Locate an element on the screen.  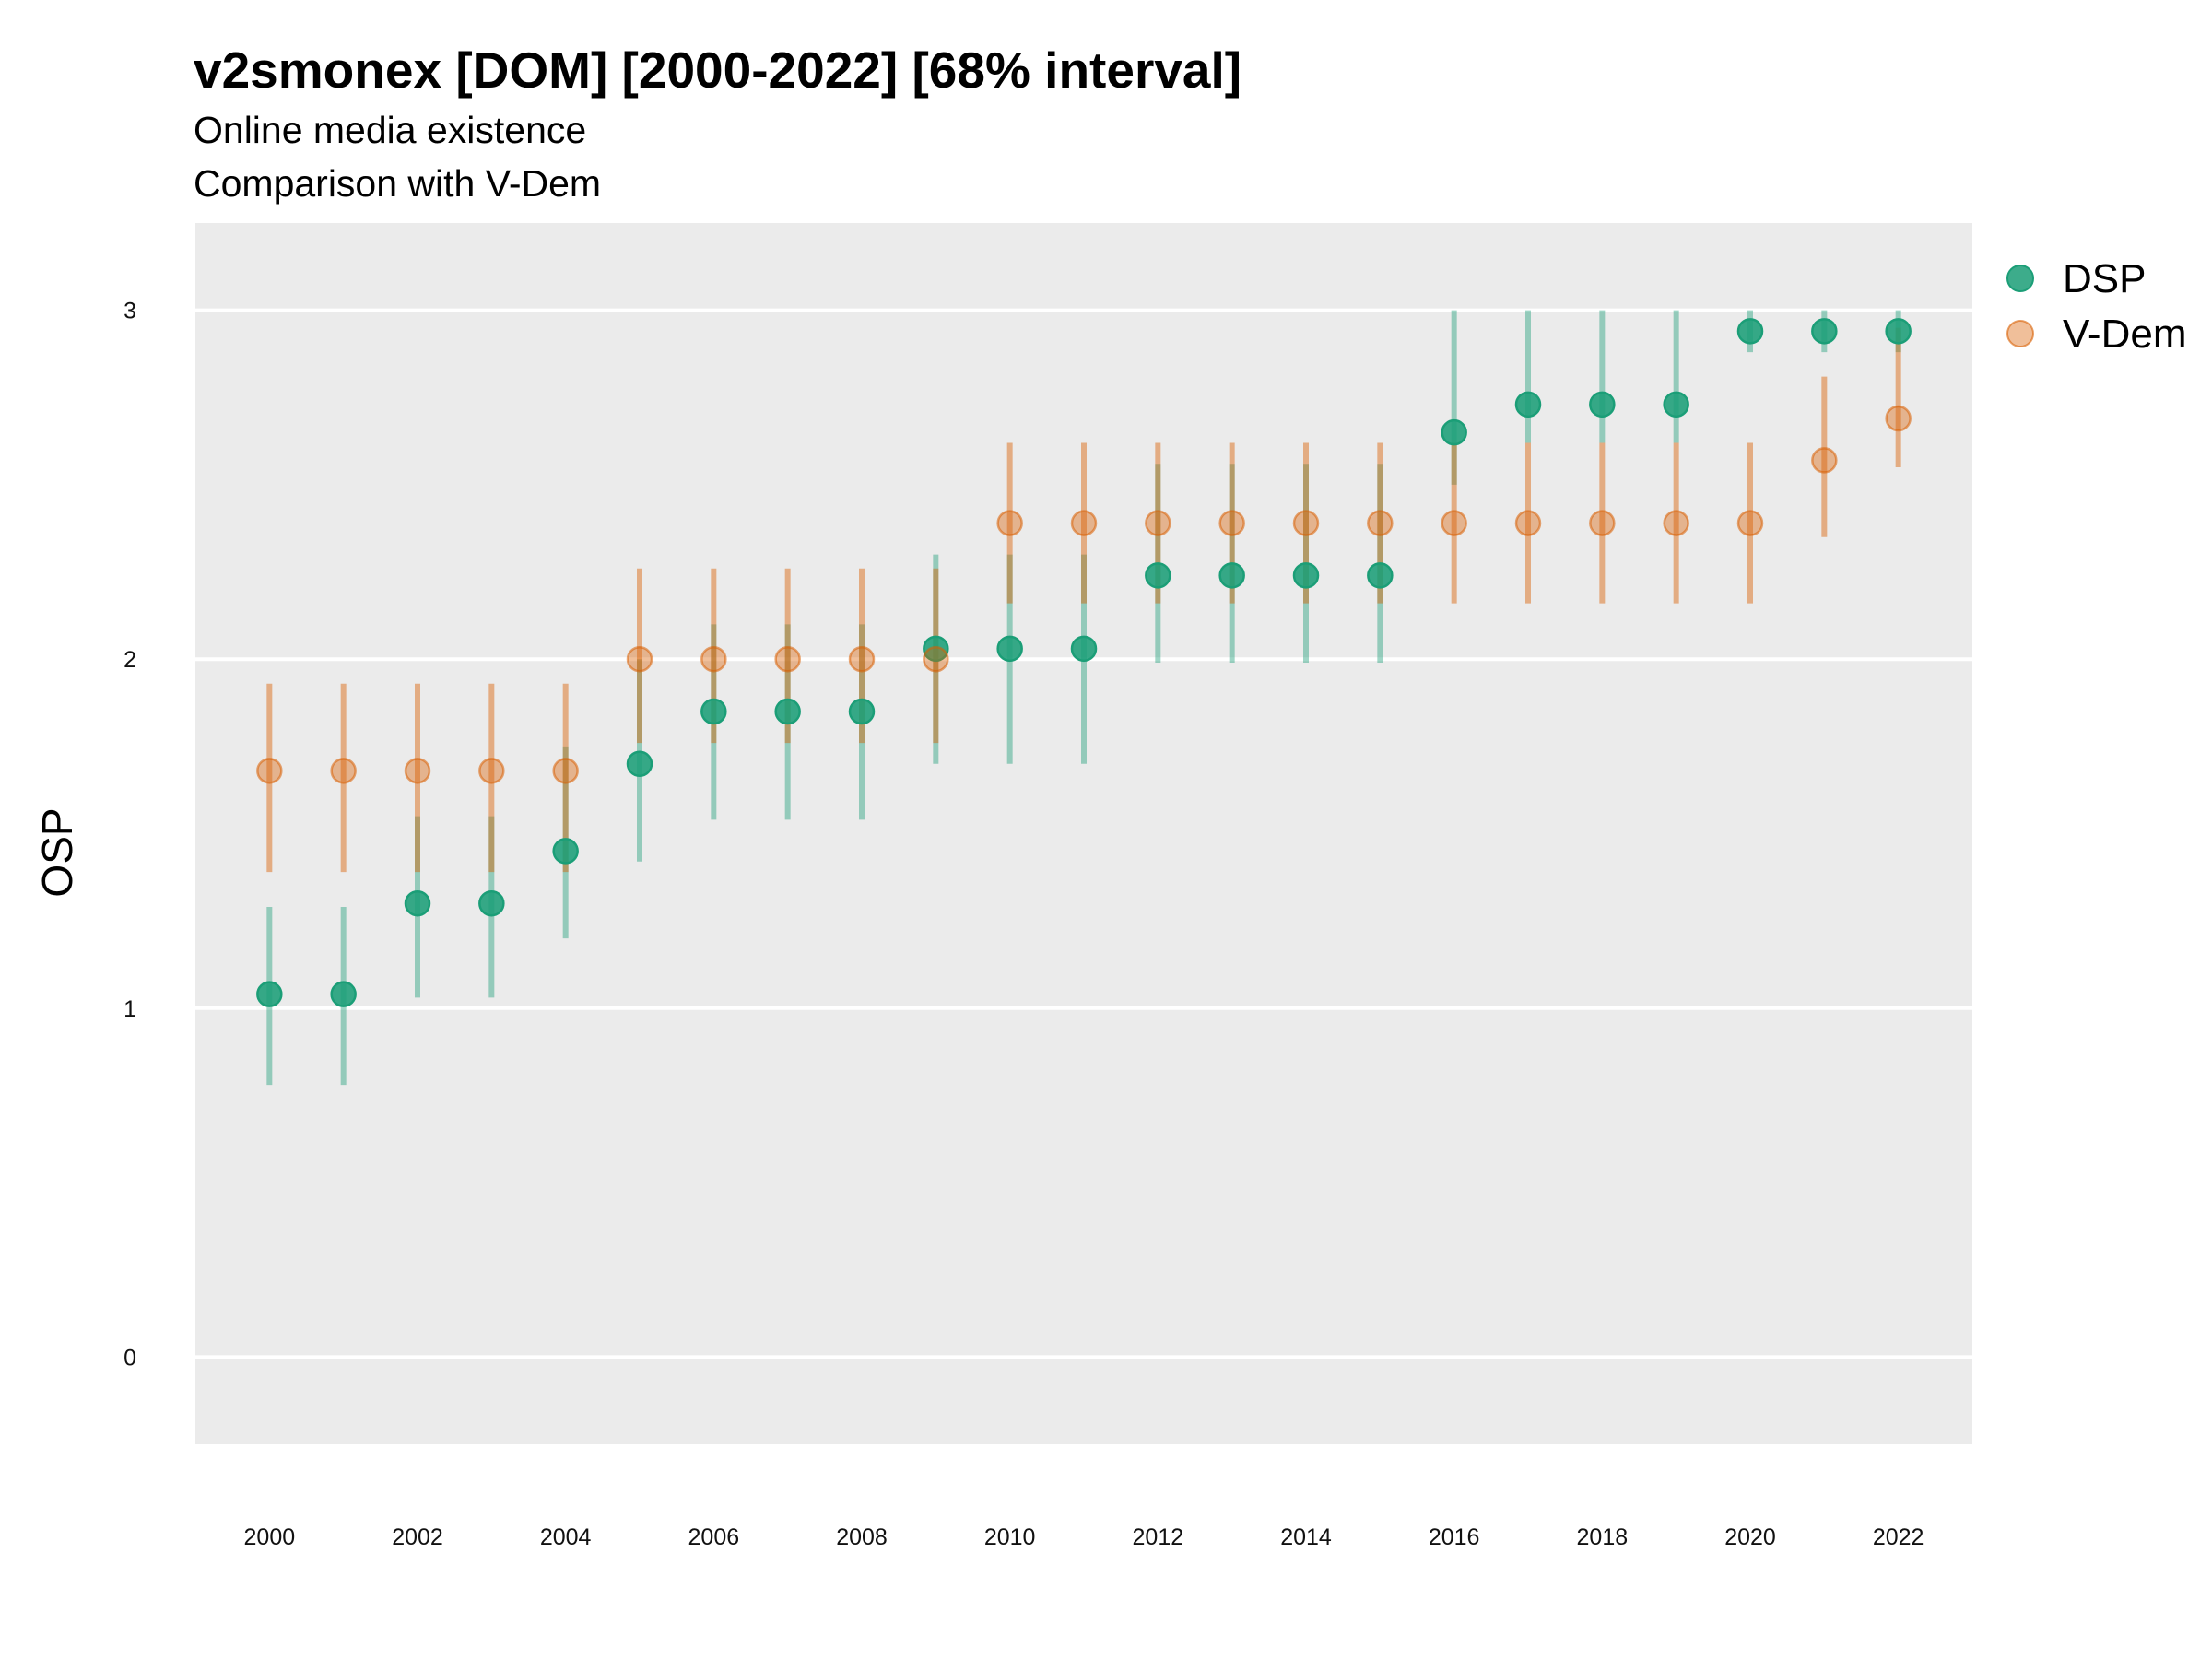
x-tick-label: 2018 is located at coordinates (1603, 1537).